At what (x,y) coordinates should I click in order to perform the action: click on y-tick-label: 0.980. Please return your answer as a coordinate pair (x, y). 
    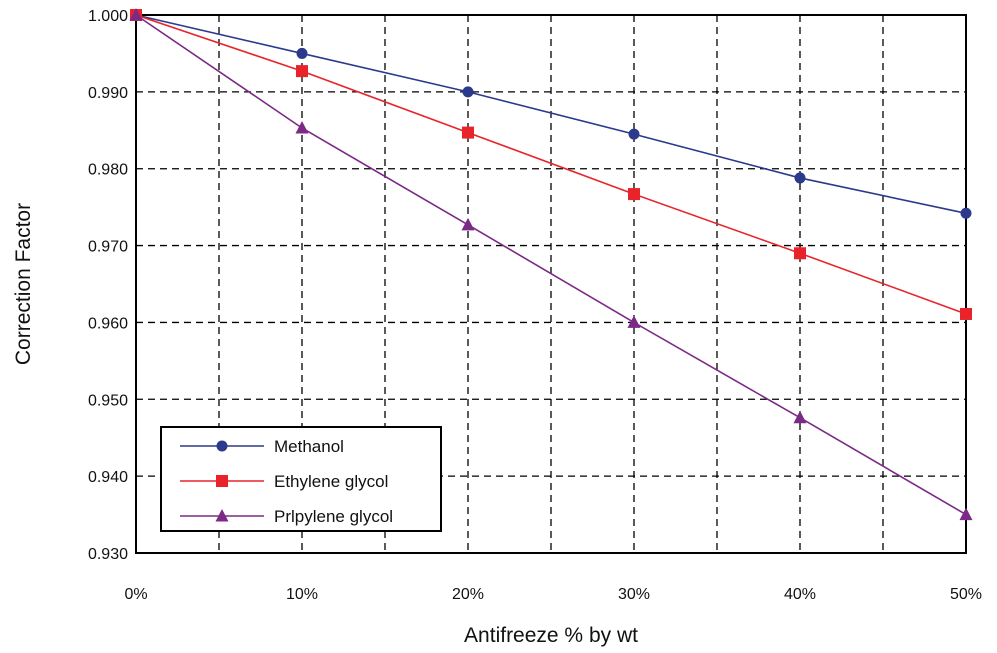
    Looking at the image, I should click on (108, 170).